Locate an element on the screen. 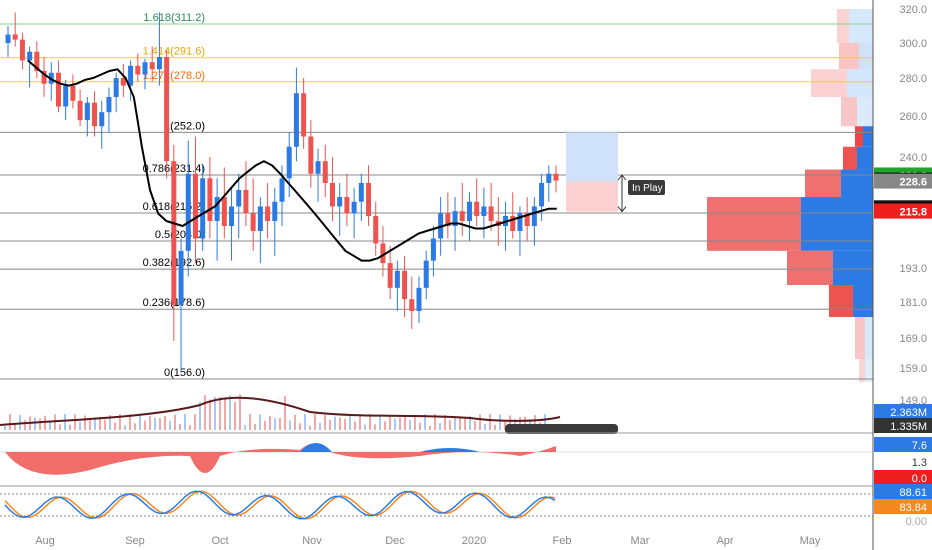 This screenshot has height=550, width=932. price-tick-label: 159.0 is located at coordinates (913, 369).